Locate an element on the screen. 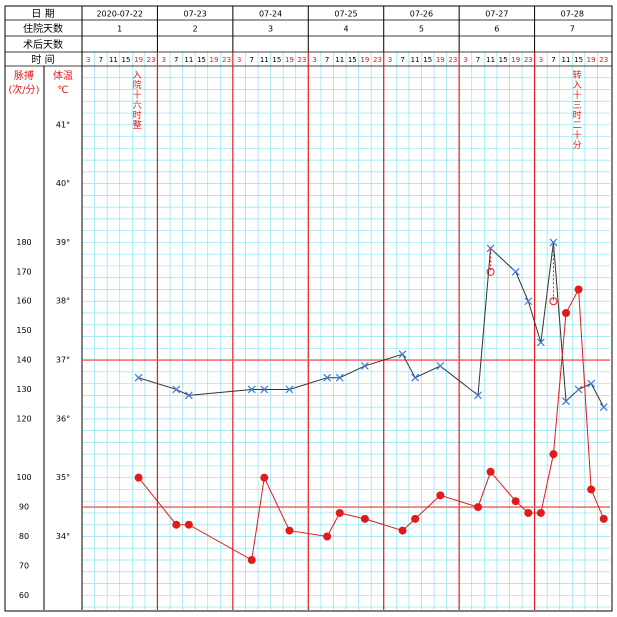  y-tick-label: 36° is located at coordinates (63, 418).